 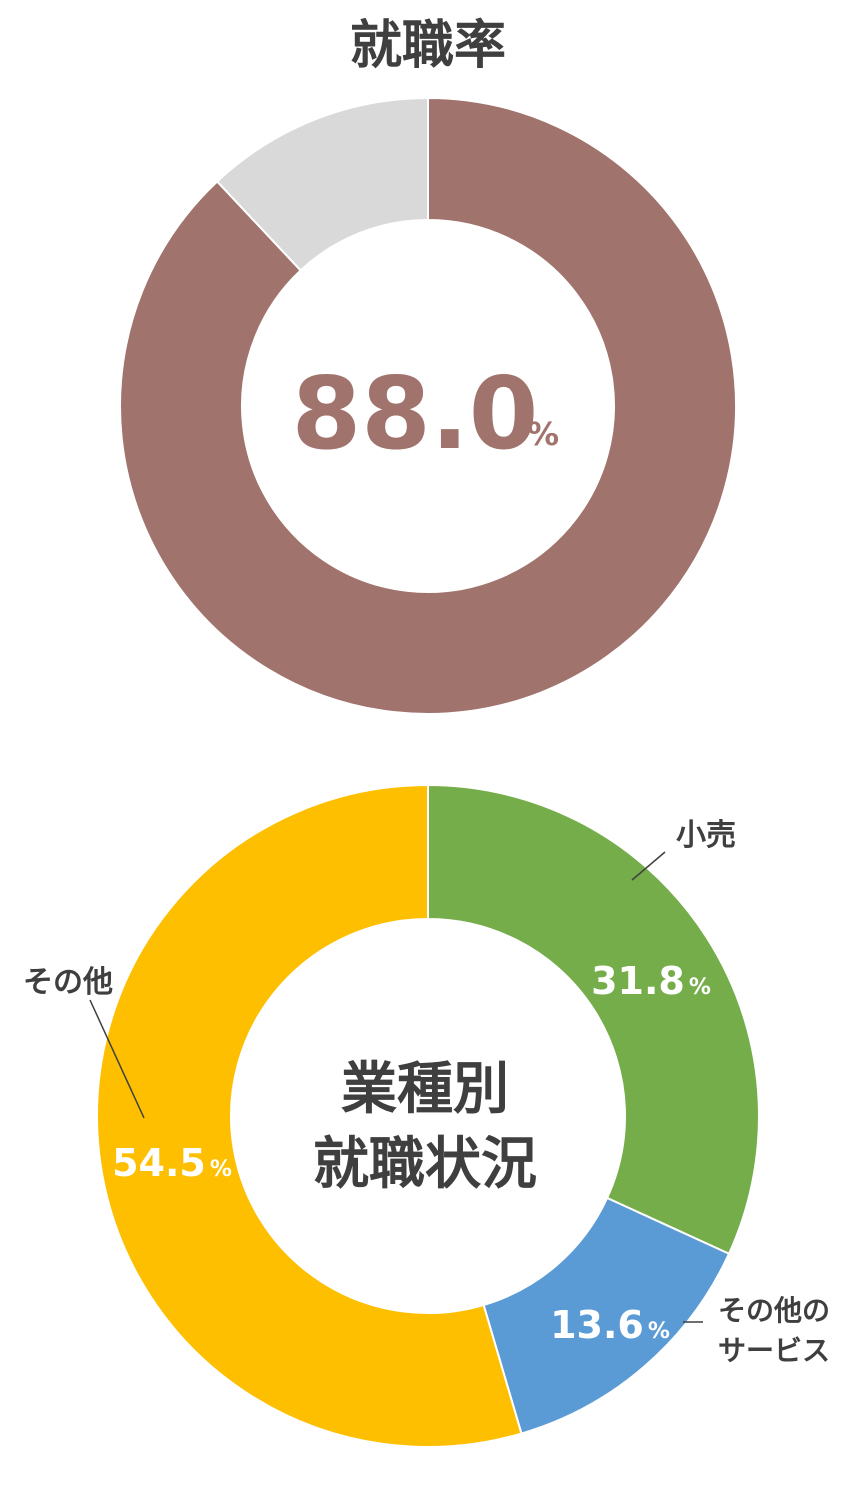 What do you see at coordinates (117, 1059) in the screenshot?
I see `other-callout-line` at bounding box center [117, 1059].